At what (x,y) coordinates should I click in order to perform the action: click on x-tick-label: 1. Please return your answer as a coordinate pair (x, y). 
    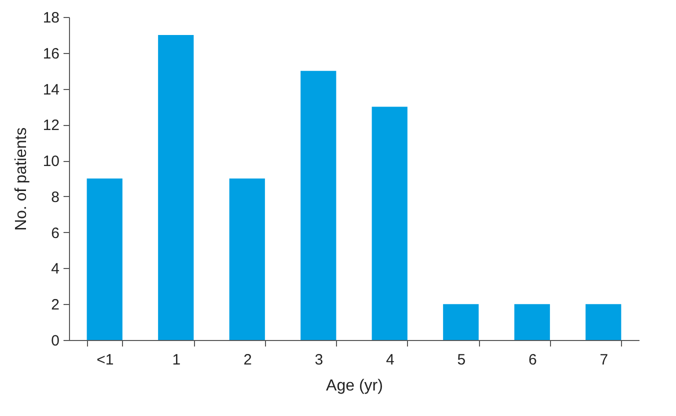
    Looking at the image, I should click on (176, 360).